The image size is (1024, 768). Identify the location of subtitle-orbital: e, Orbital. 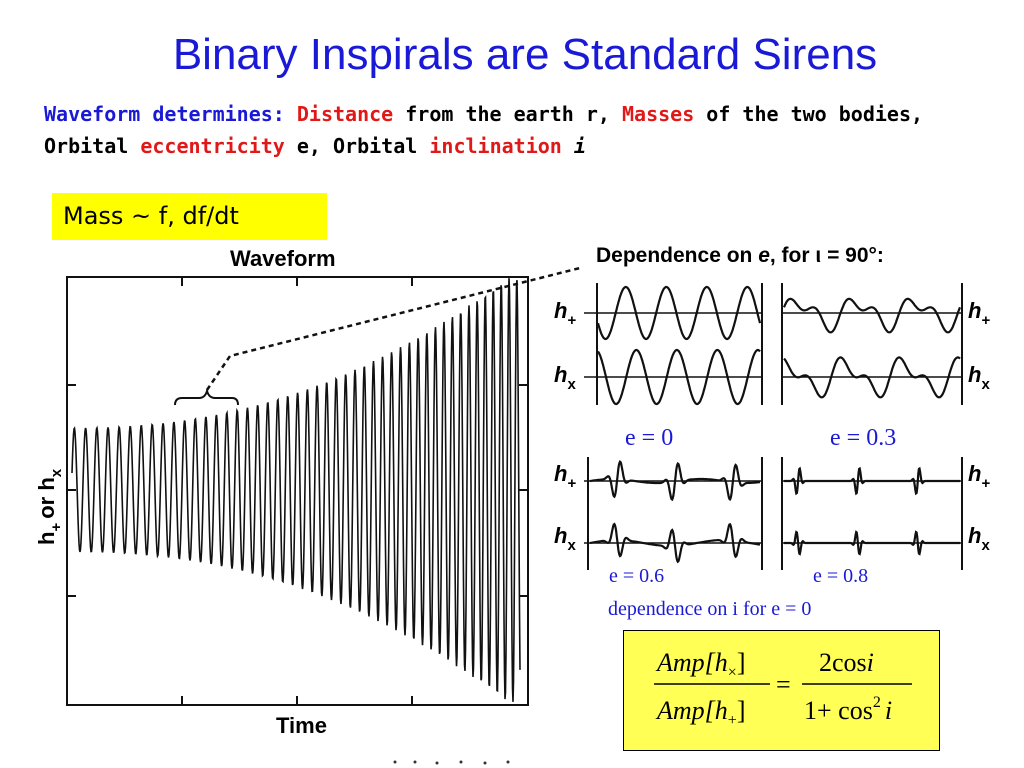
(357, 146).